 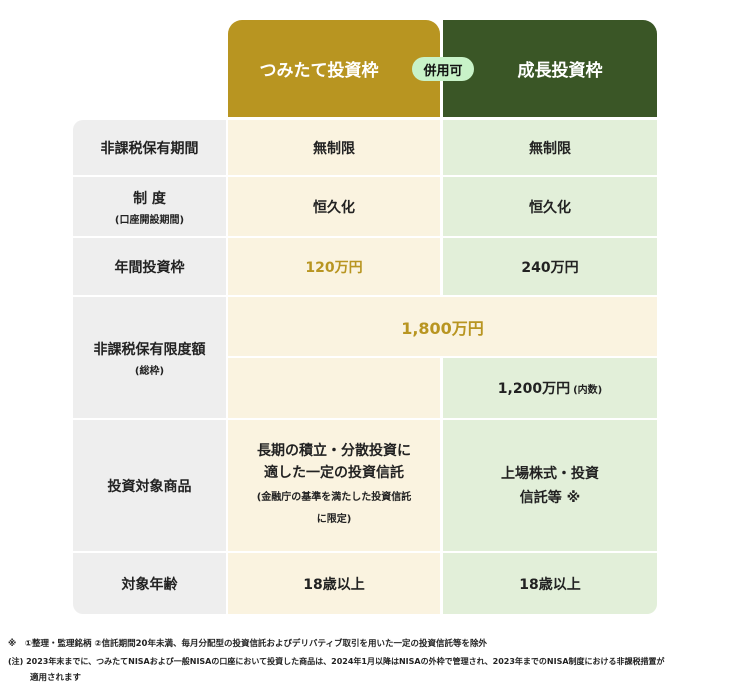 I want to click on row-label: 非課税保有限度額 (総枠), so click(x=149, y=357).